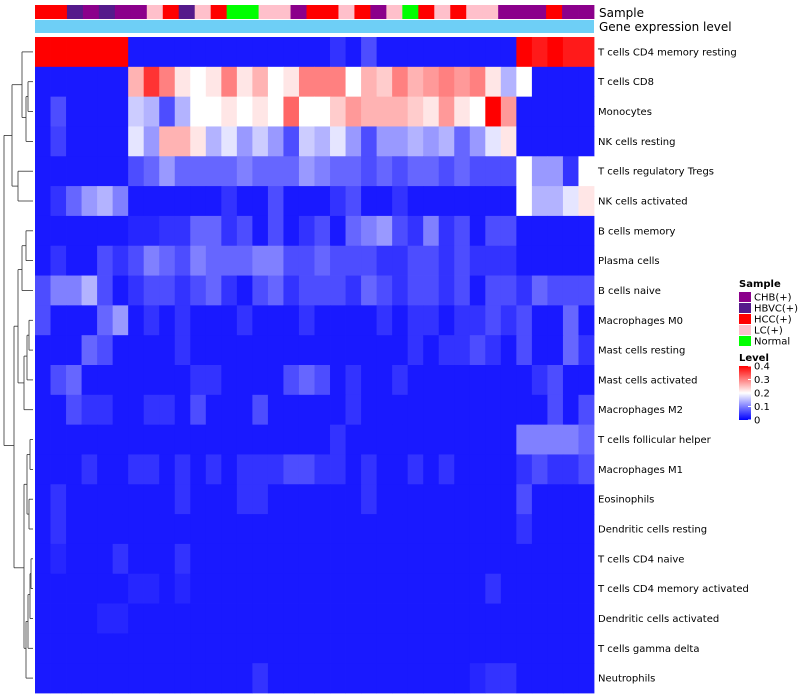 Image resolution: width=800 pixels, height=700 pixels. Describe the element at coordinates (640, 470) in the screenshot. I see `row-label: Macrophages M1` at that location.